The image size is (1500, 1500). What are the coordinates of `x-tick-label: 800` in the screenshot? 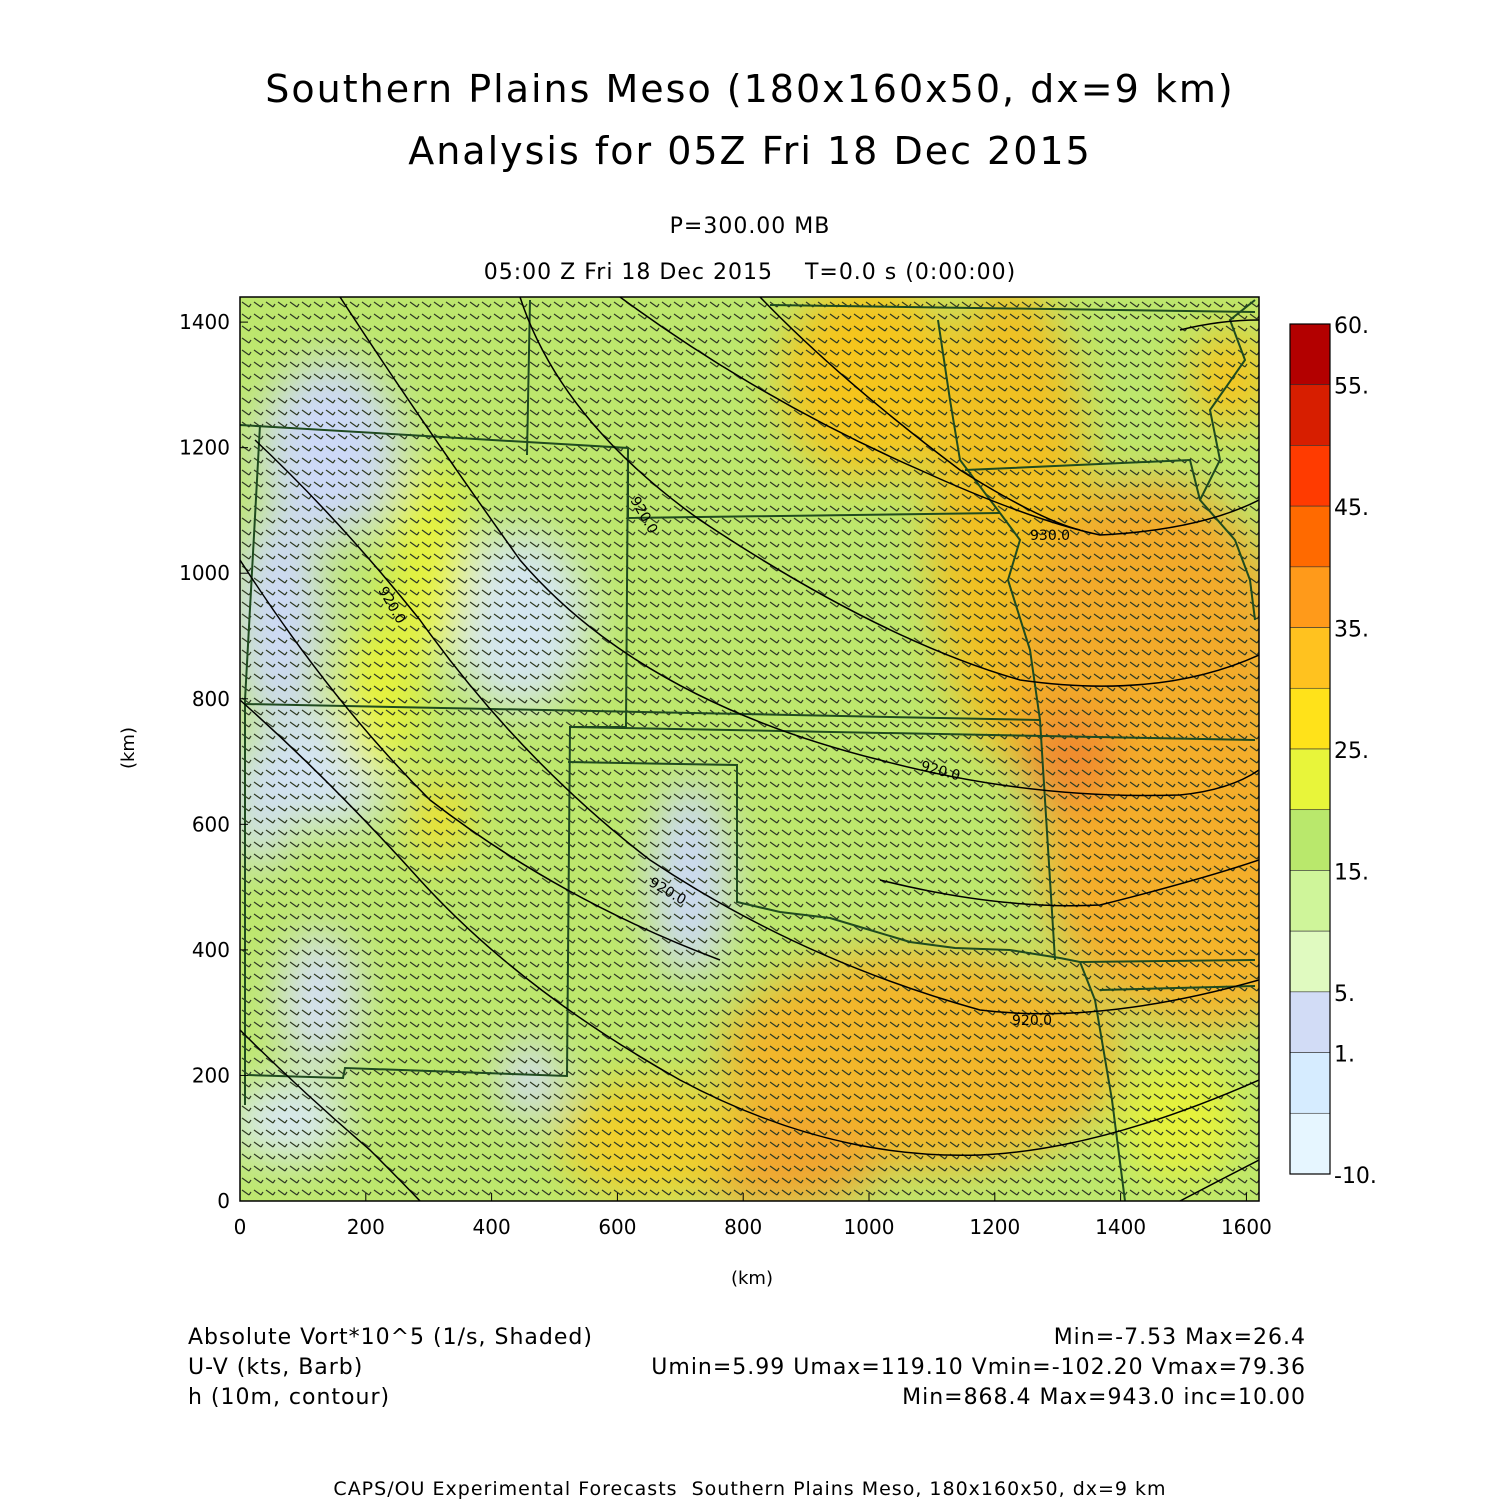 It's located at (743, 1227).